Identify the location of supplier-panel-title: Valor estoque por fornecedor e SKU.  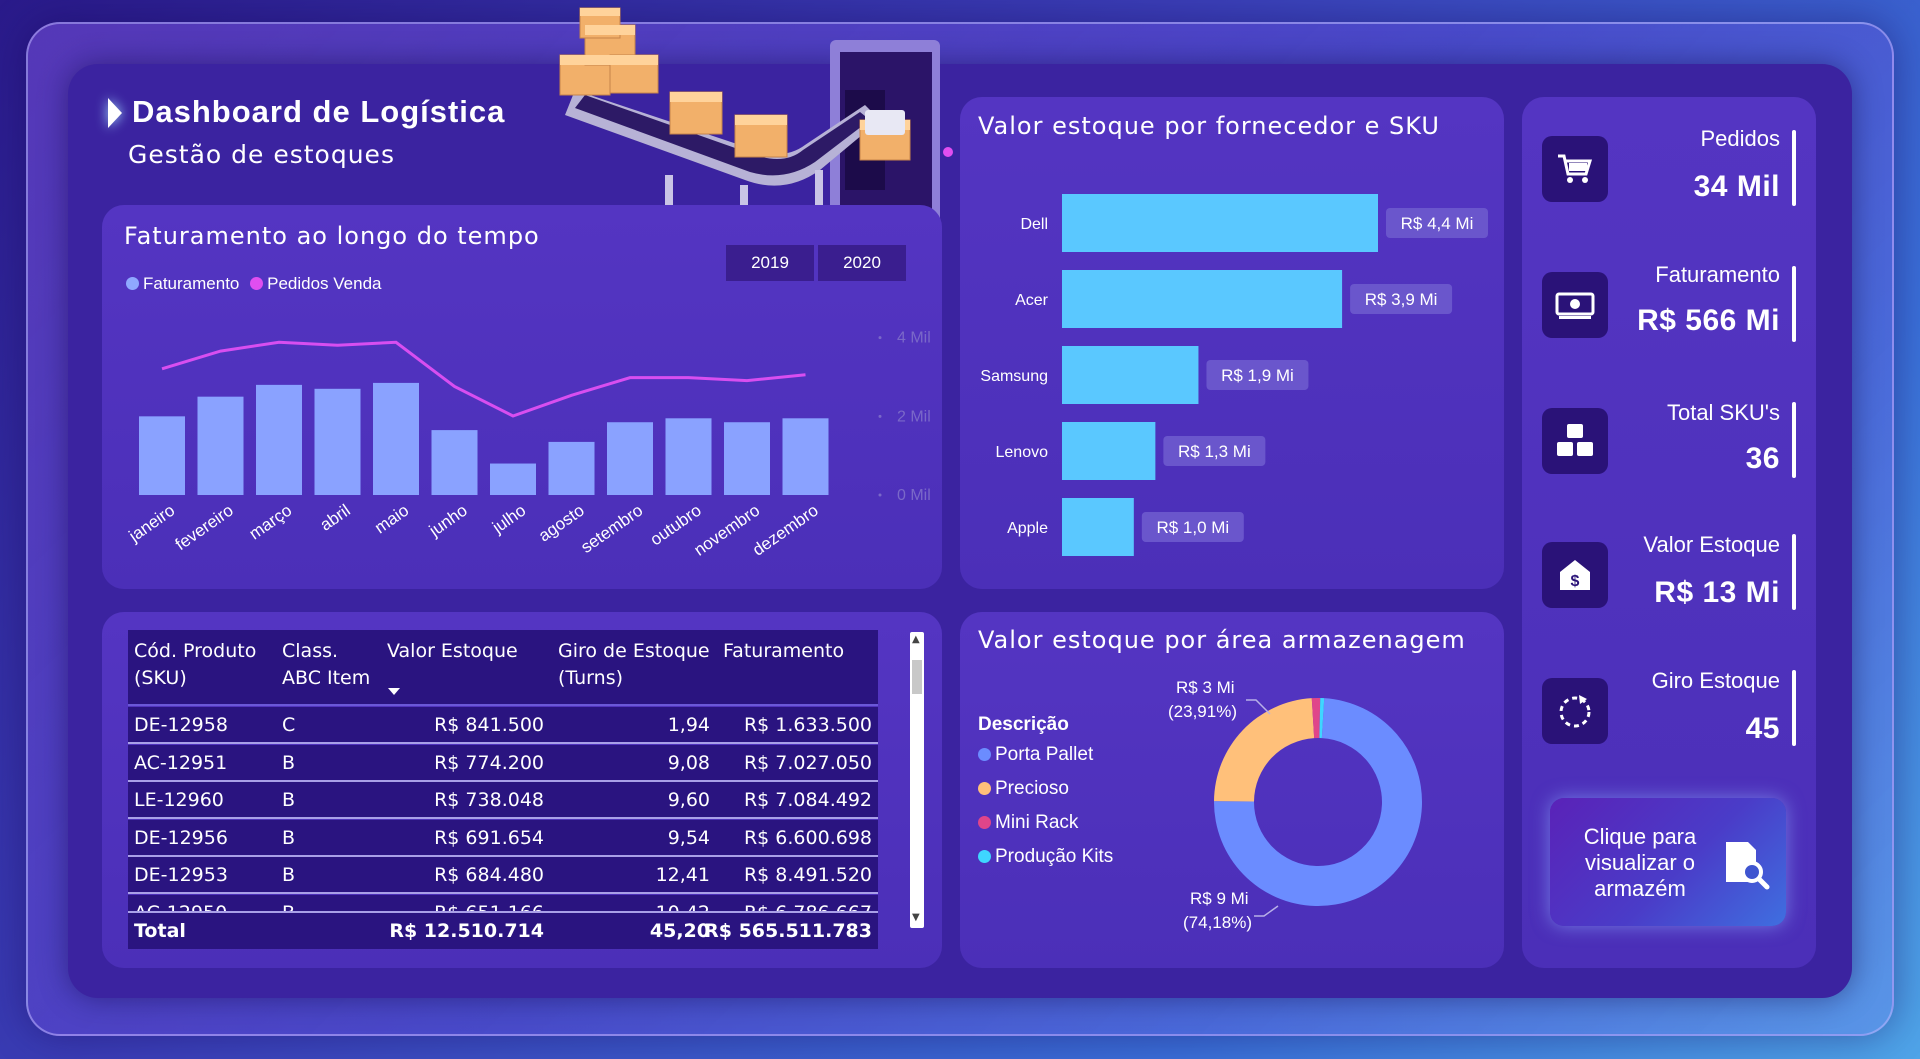
(1209, 126).